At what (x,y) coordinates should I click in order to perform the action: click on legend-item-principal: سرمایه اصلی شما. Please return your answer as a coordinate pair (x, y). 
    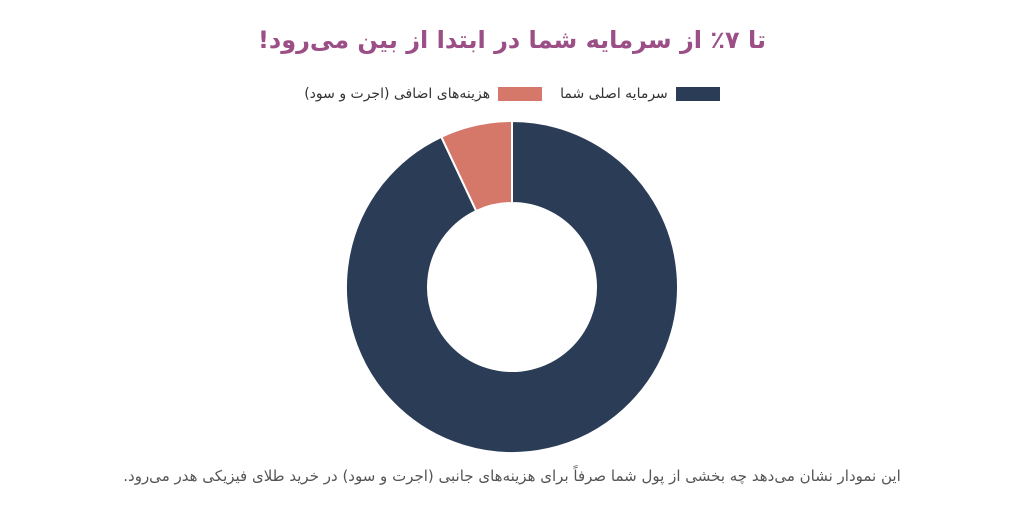
    Looking at the image, I should click on (640, 94).